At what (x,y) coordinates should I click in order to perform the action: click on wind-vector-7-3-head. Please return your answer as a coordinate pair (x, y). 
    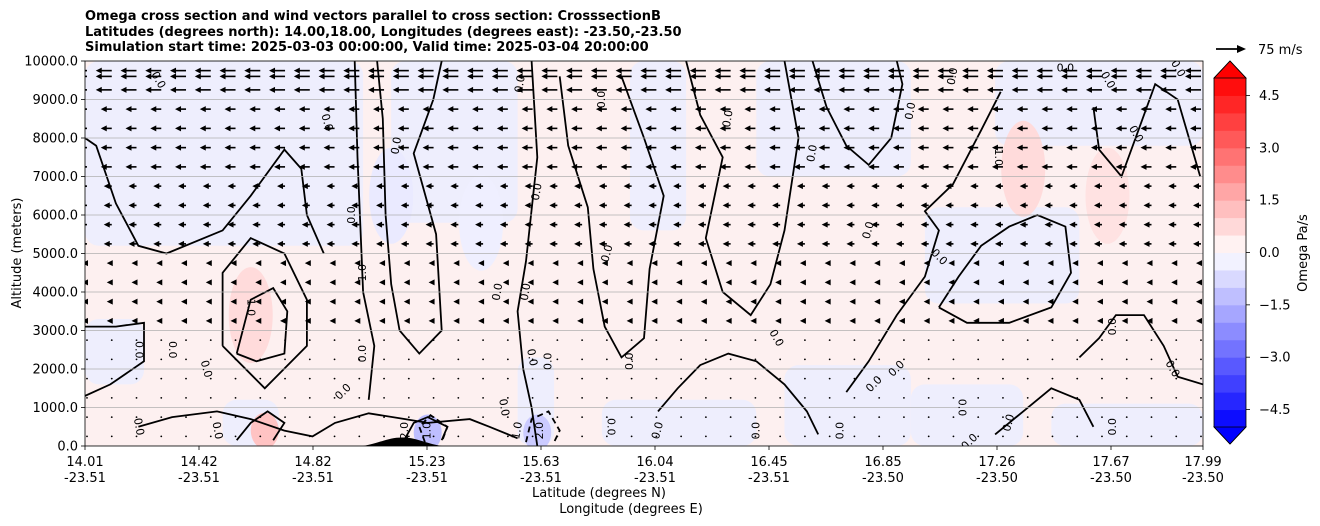
    Looking at the image, I should click on (159, 301).